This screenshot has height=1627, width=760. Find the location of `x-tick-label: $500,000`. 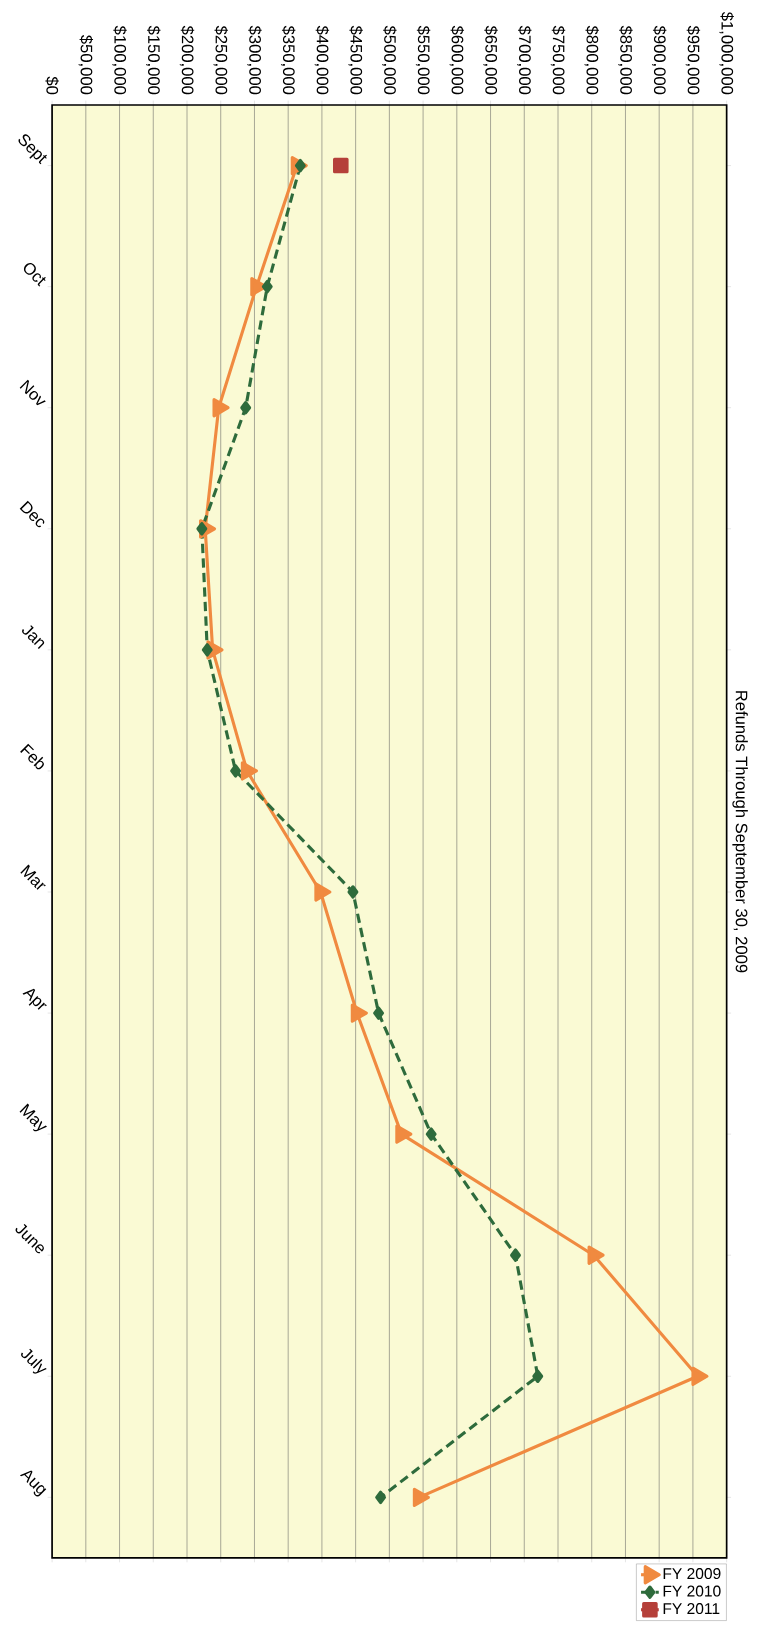

x-tick-label: $500,000 is located at coordinates (389, 60).